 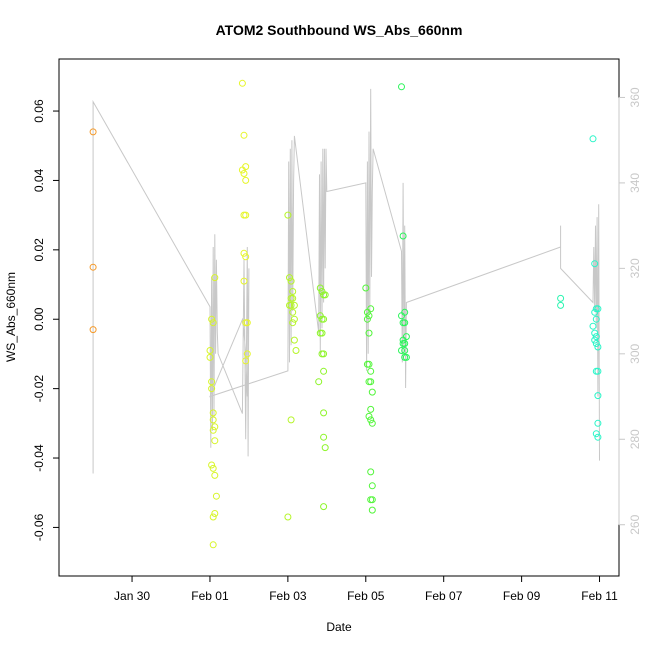 What do you see at coordinates (444, 596) in the screenshot?
I see `x-tick-label: Feb 07` at bounding box center [444, 596].